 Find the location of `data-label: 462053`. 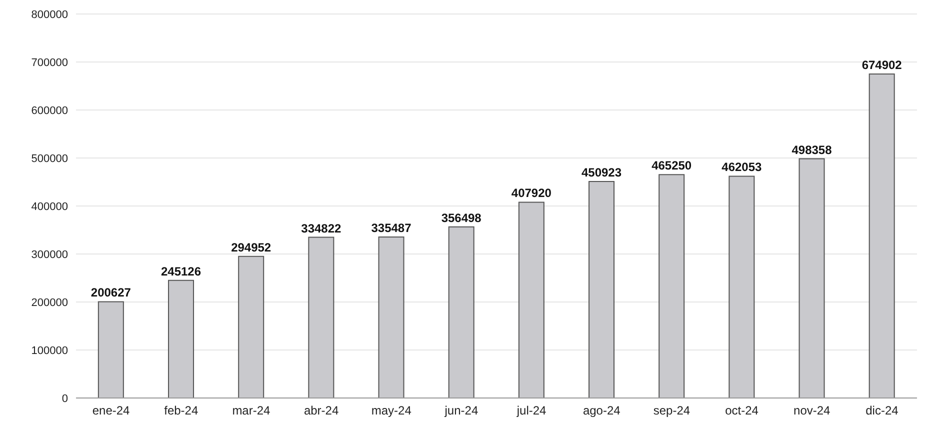

data-label: 462053 is located at coordinates (742, 167).